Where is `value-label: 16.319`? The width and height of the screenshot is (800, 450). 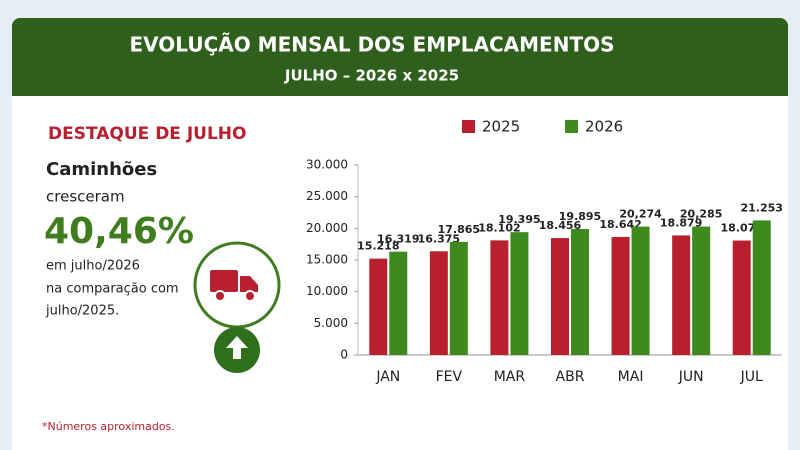 value-label: 16.319 is located at coordinates (398, 239).